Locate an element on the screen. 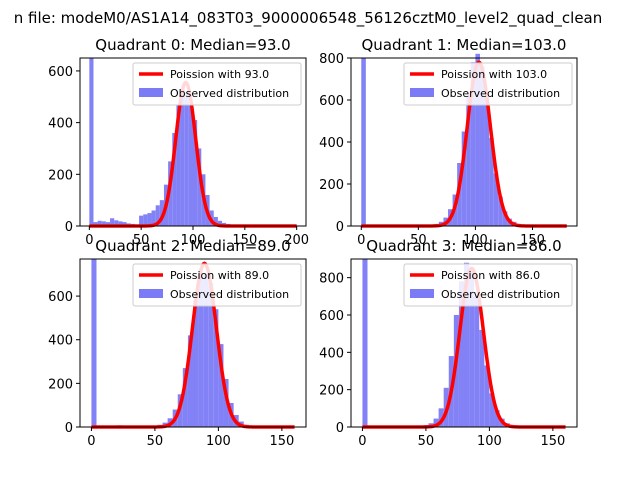  x-tick-label: 200 is located at coordinates (296, 240).